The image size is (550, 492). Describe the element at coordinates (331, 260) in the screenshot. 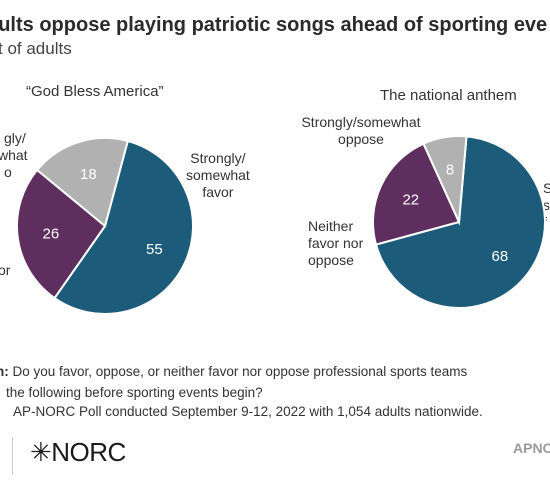

I see `label-neither-2-line-3: oppose` at that location.